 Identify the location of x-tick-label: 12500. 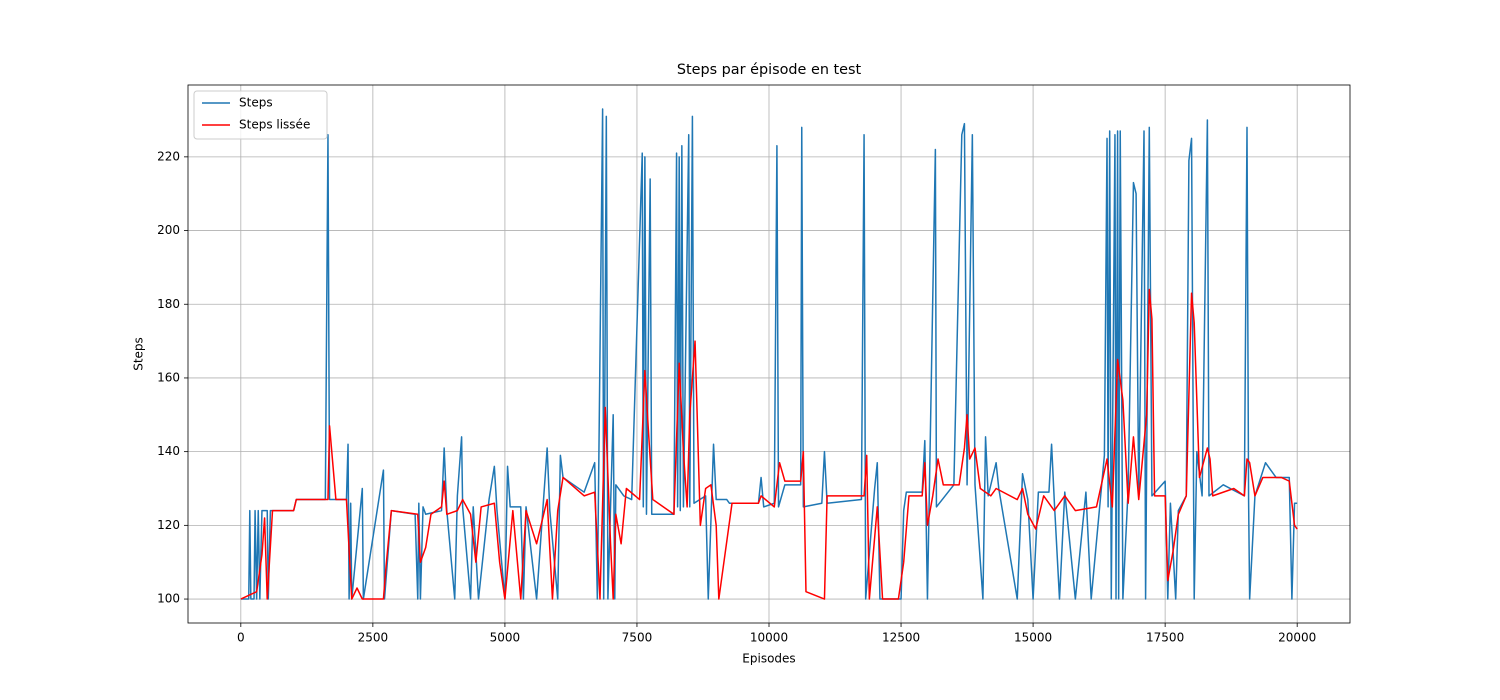
(901, 638).